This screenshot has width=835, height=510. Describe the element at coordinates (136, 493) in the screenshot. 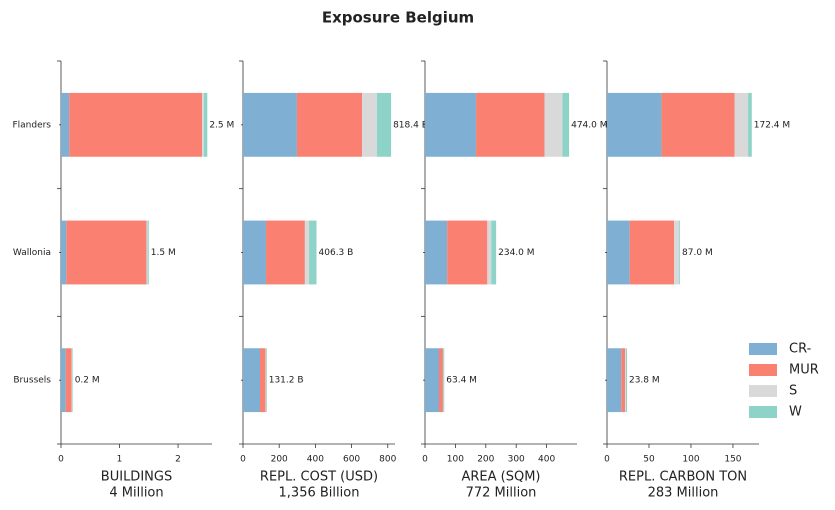

I see `x-axis-sublabel: 4 Million` at that location.